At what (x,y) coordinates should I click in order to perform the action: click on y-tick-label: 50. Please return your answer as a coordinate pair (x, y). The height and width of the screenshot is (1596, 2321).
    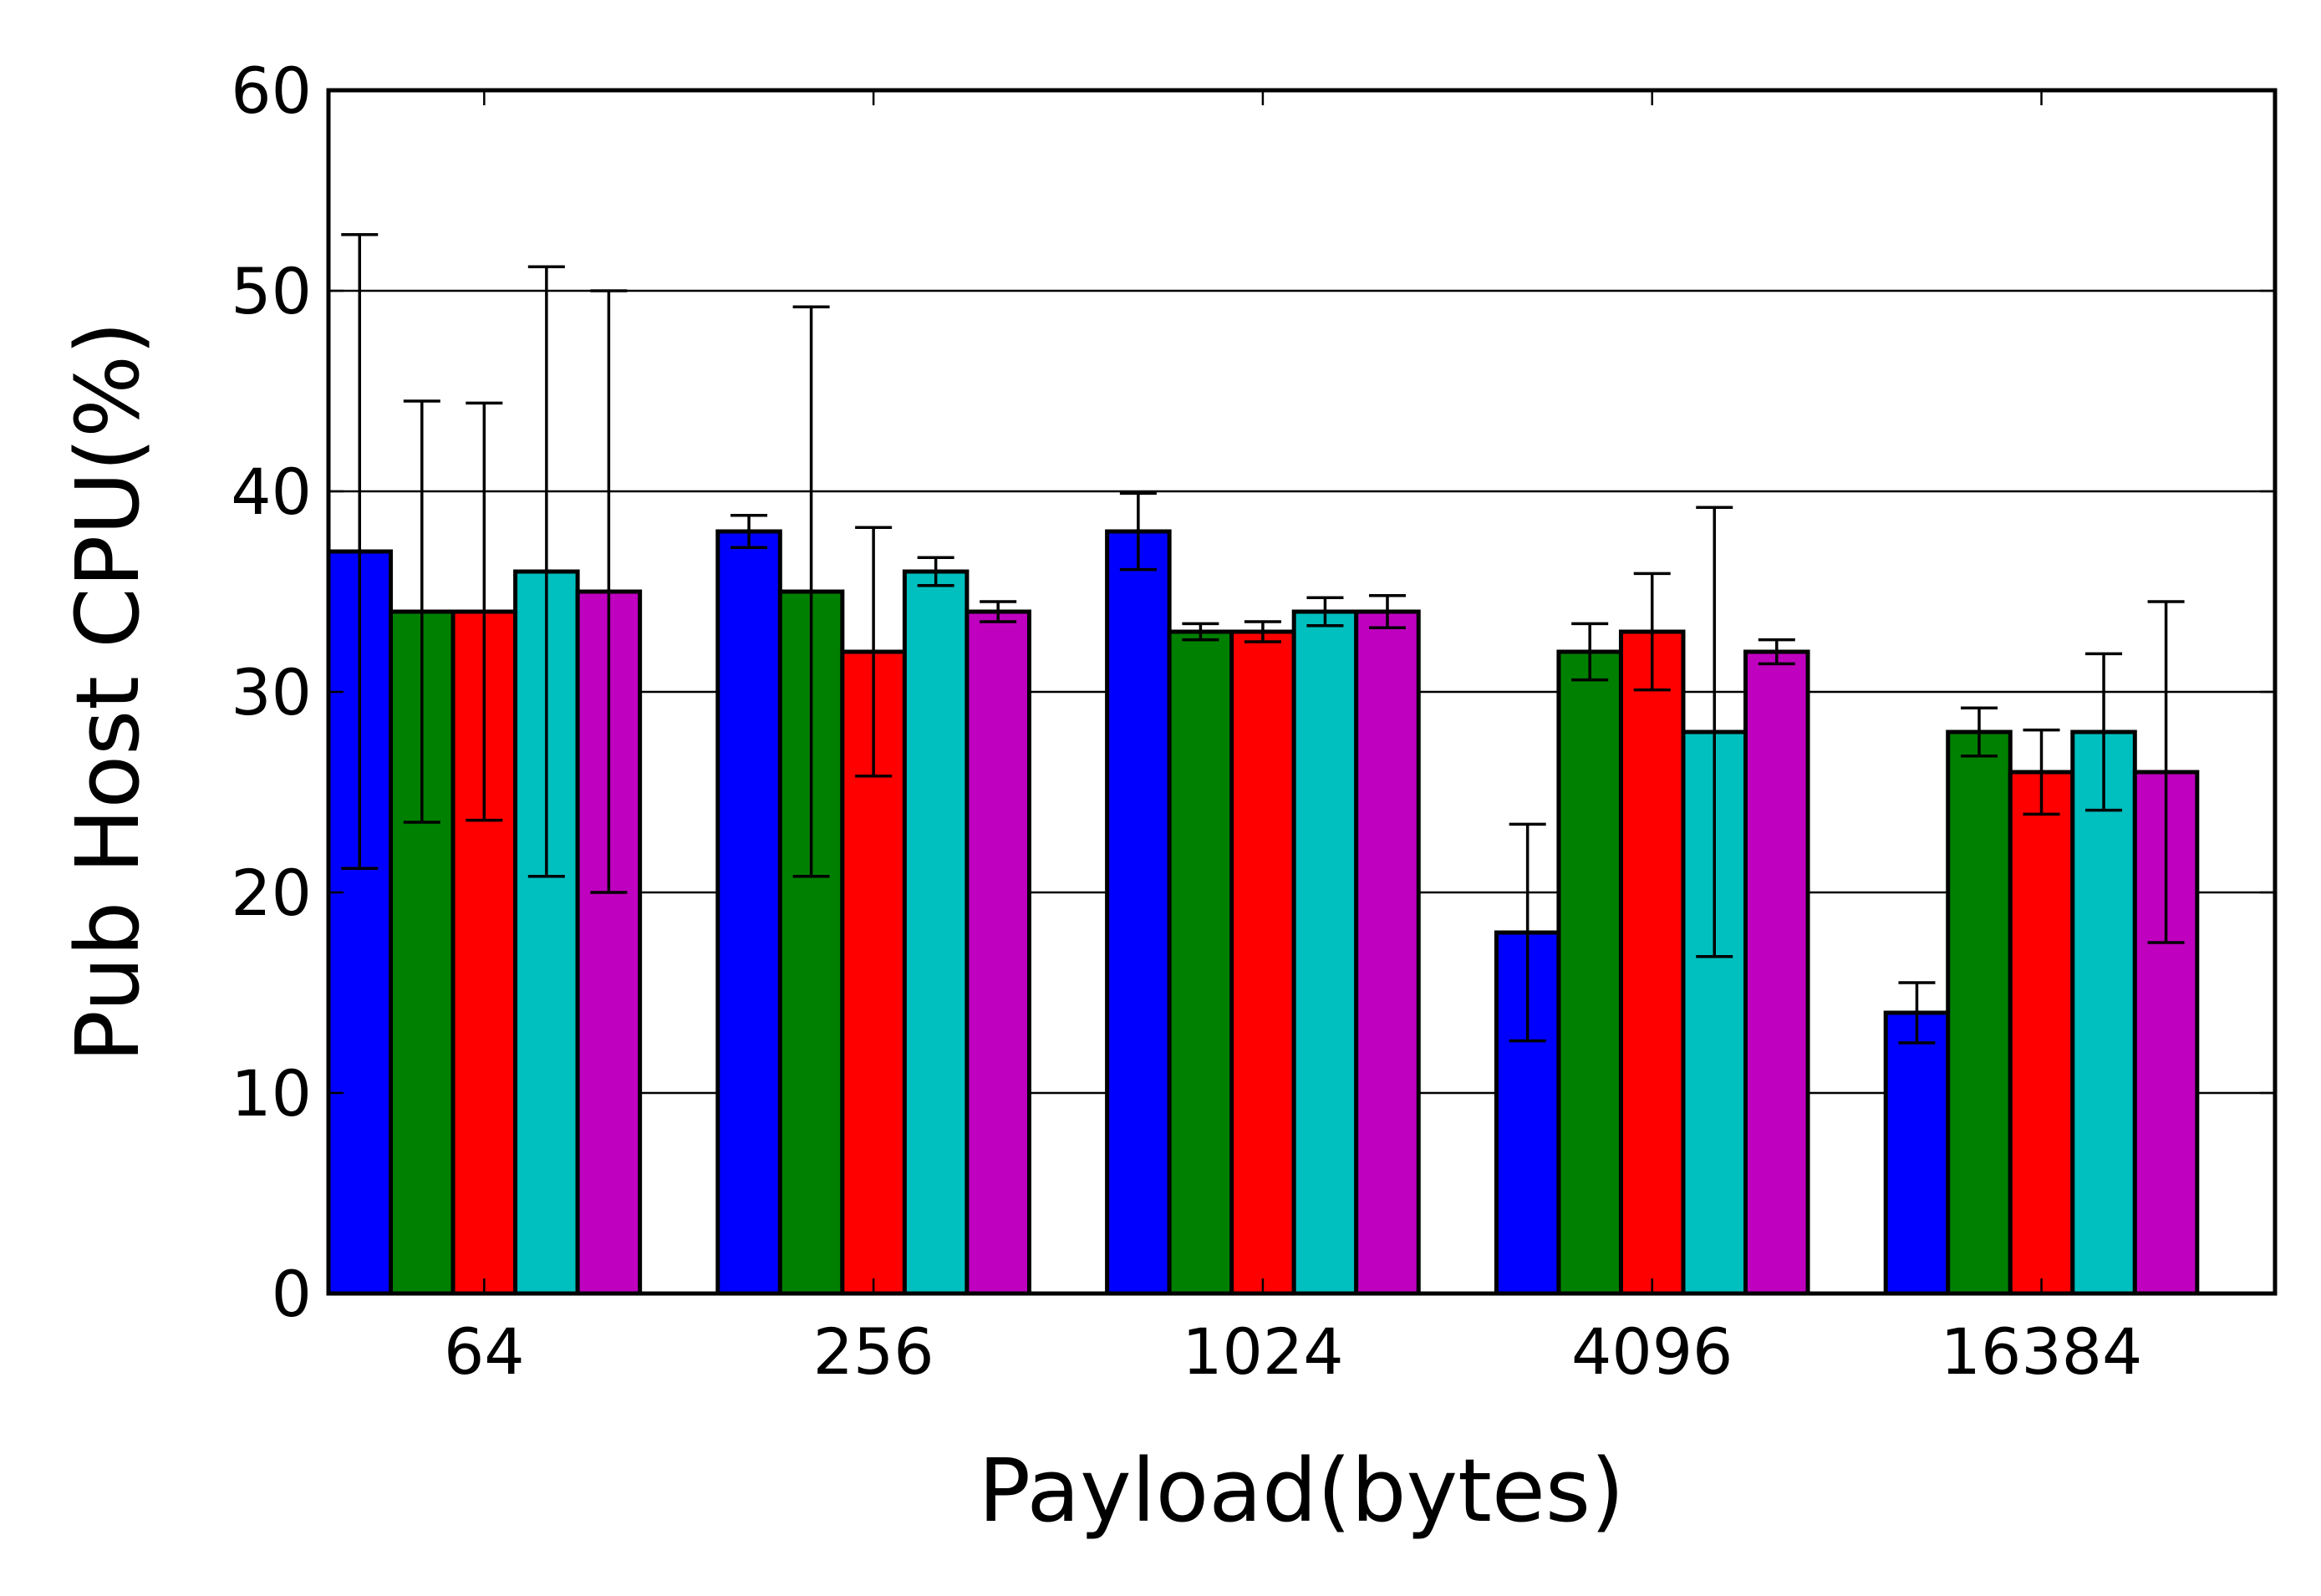
    Looking at the image, I should click on (271, 291).